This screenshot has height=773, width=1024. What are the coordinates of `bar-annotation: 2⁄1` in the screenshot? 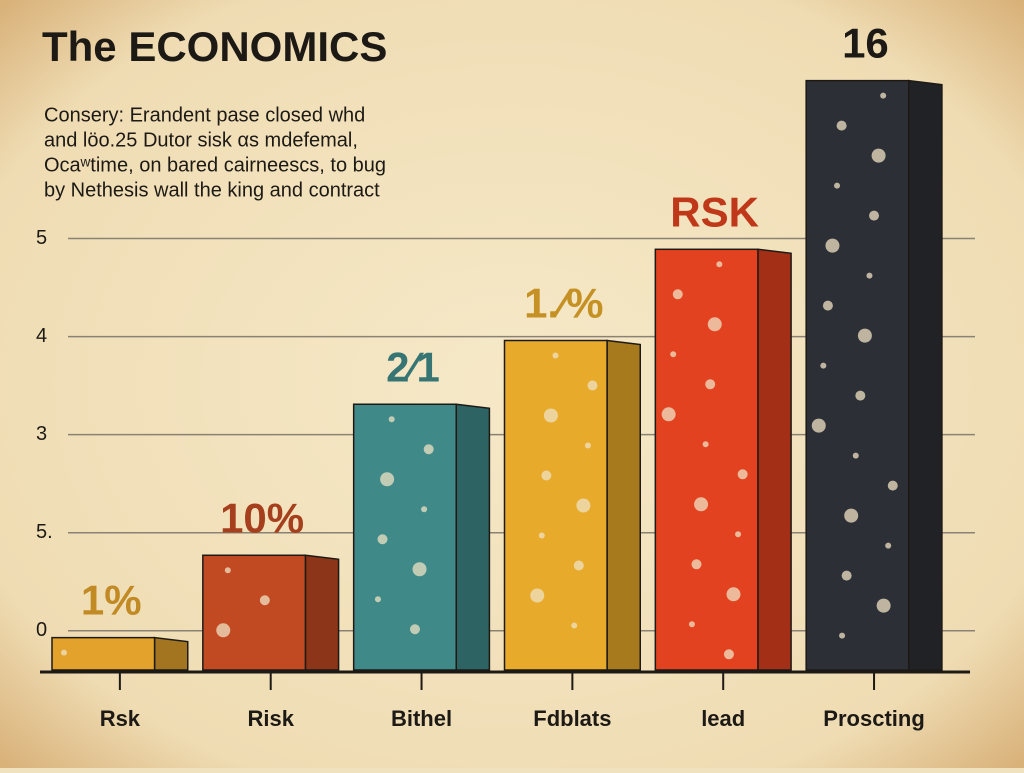 It's located at (413, 366).